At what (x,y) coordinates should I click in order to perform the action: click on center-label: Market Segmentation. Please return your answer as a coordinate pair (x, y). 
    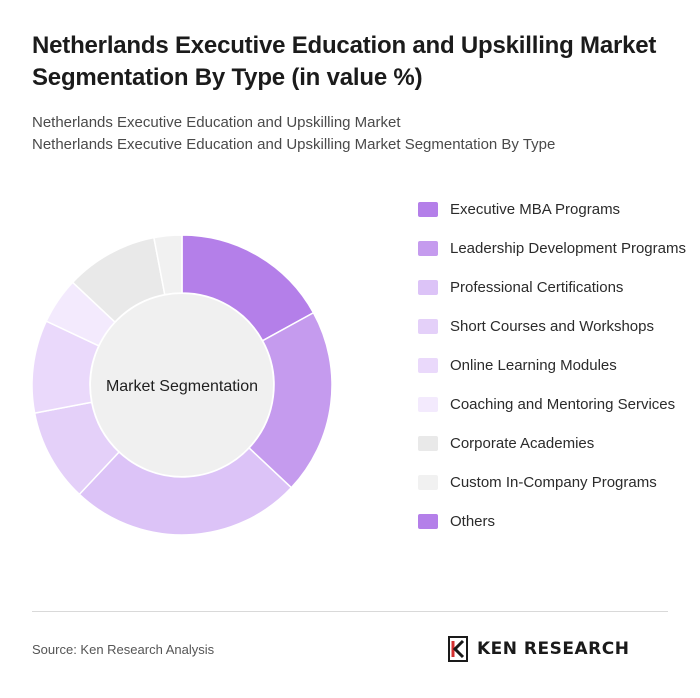
    Looking at the image, I should click on (182, 386).